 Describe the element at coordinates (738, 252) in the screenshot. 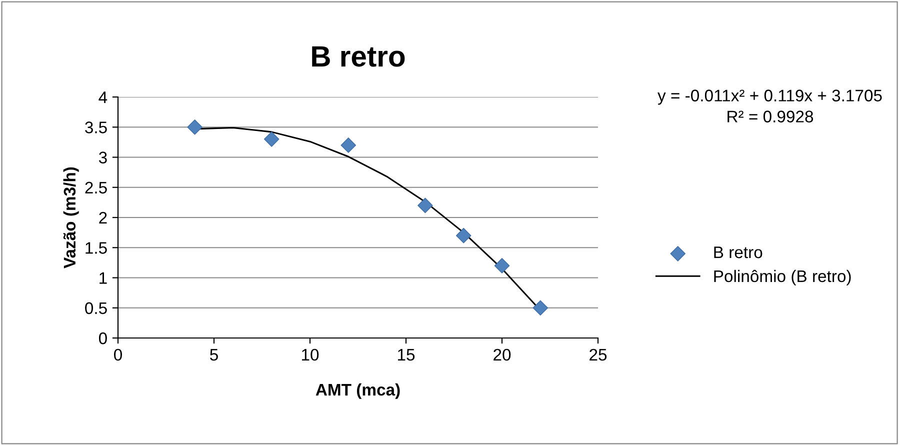

I see `legend-label: B retro` at that location.